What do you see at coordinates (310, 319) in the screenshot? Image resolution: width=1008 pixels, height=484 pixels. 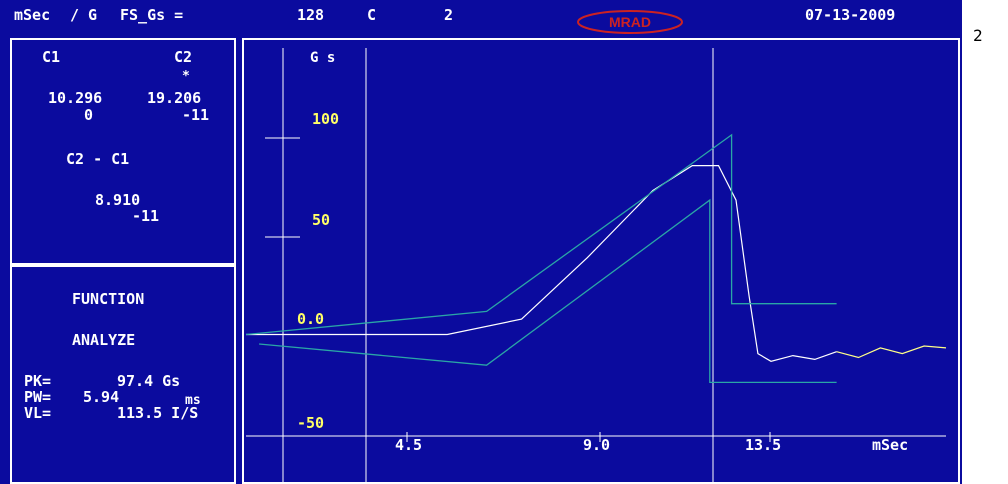 I see `y-tick-label: 0.0` at bounding box center [310, 319].